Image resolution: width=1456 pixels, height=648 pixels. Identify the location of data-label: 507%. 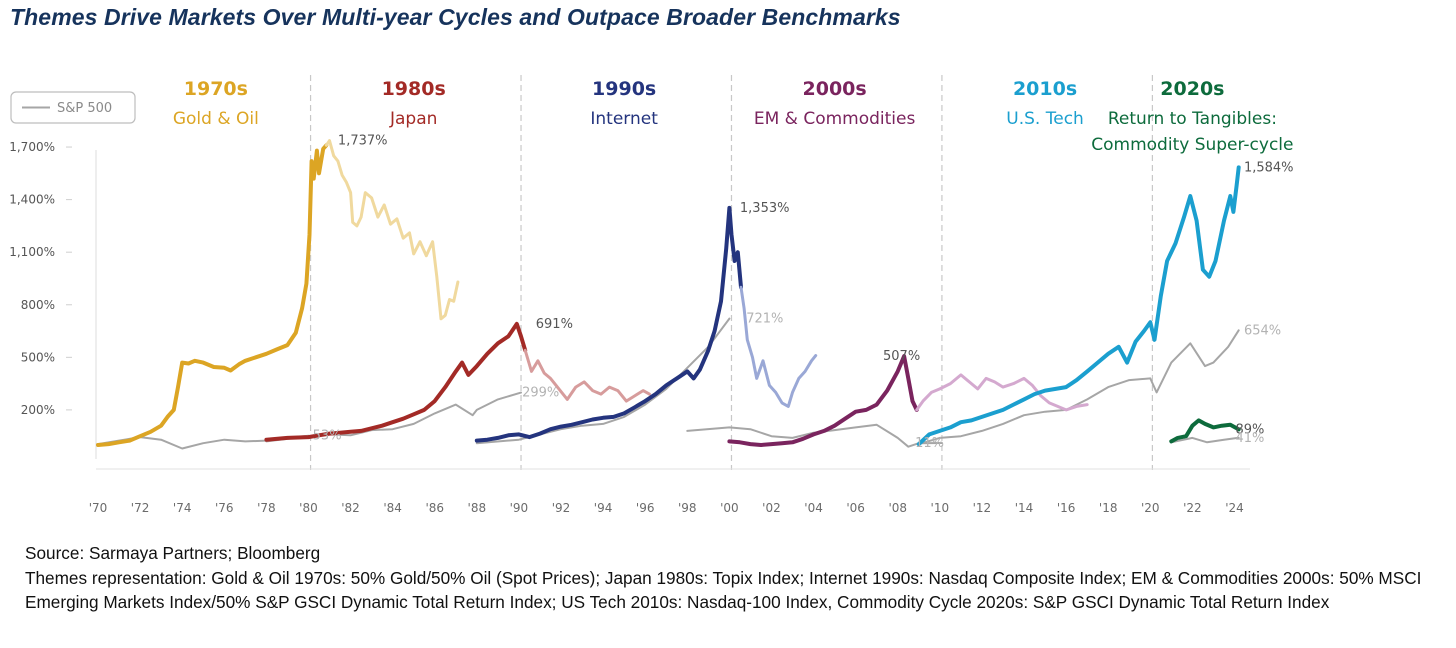
(901, 356).